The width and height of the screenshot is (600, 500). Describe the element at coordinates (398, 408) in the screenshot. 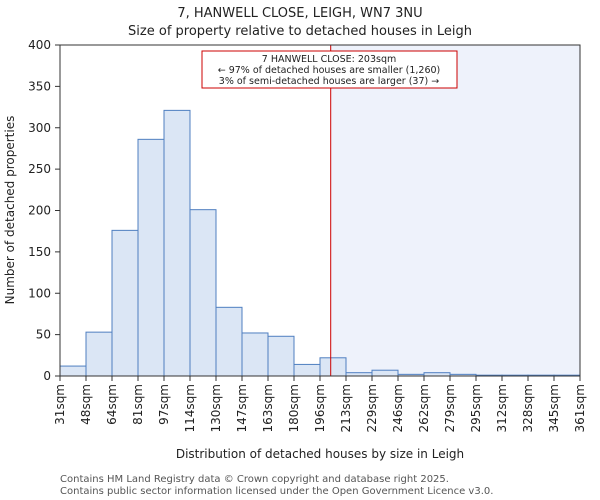

I see `x-tick-label: 246sqm` at that location.